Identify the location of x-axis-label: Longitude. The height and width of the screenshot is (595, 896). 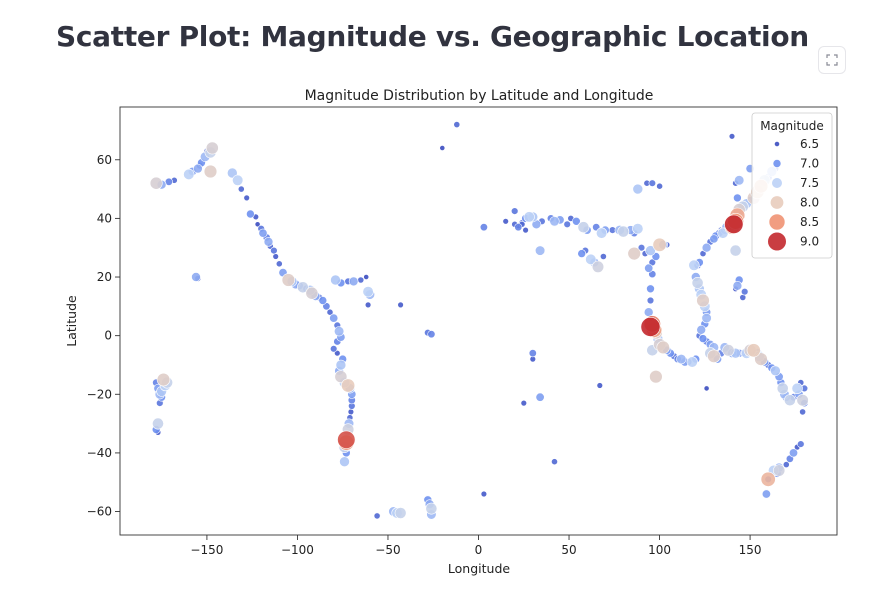
(479, 568).